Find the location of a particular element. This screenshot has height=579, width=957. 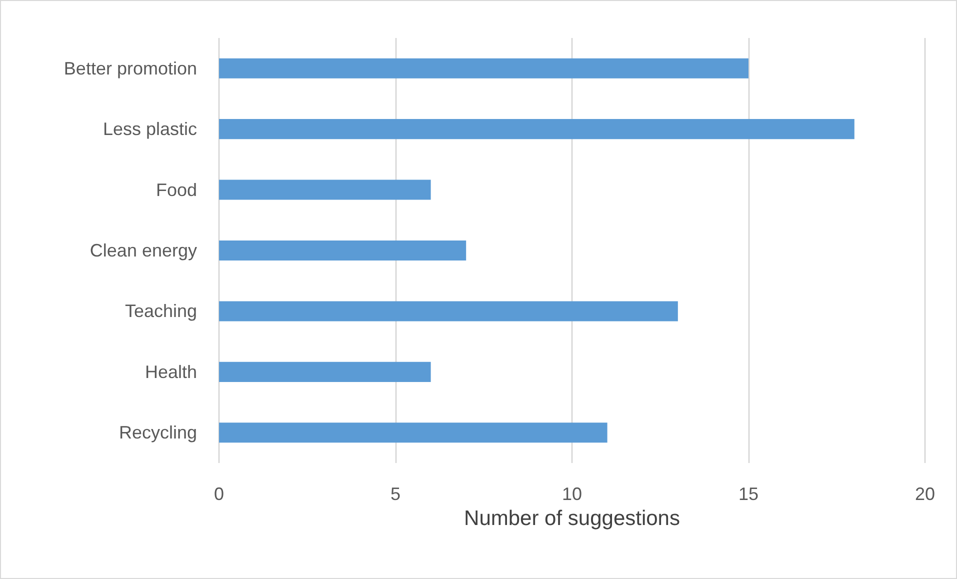

y-tick-label: Teaching is located at coordinates (160, 311).